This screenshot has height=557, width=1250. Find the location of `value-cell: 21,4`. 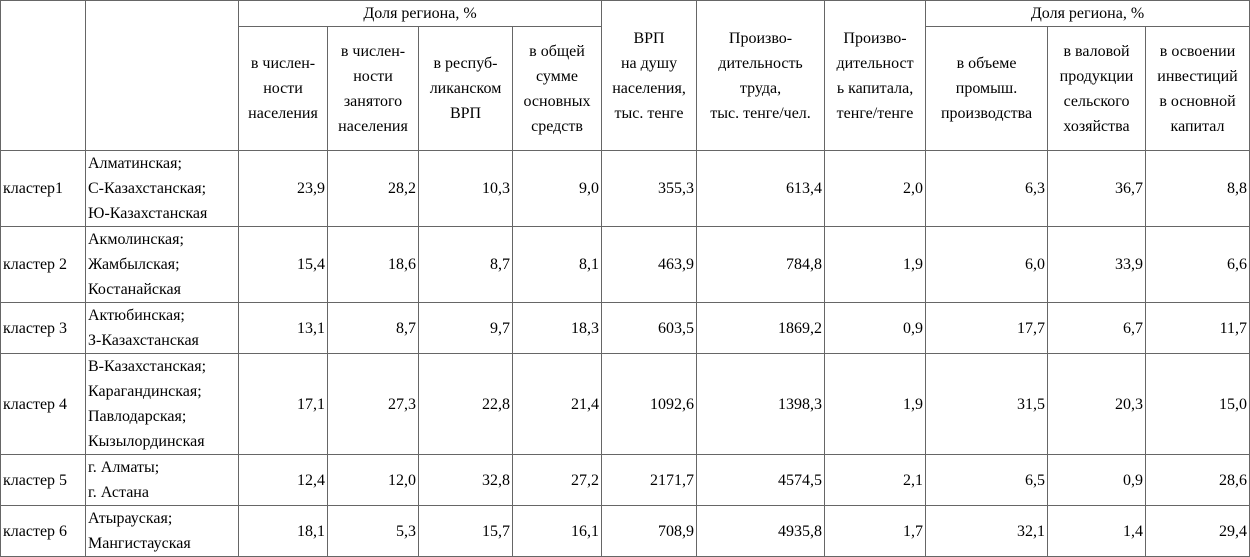

value-cell: 21,4 is located at coordinates (557, 404).